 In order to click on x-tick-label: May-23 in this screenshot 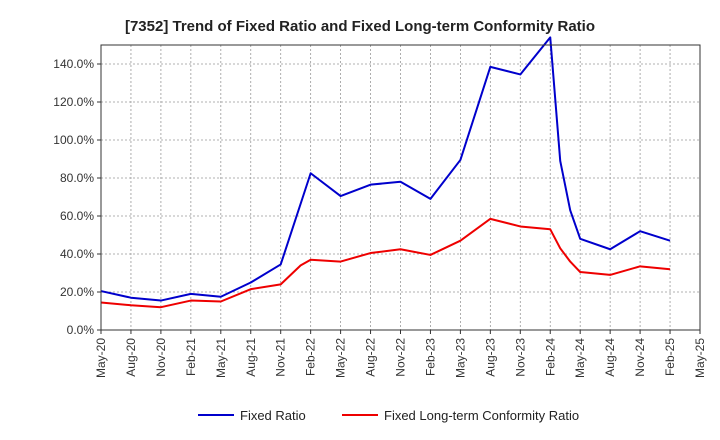, I will do `click(460, 358)`.